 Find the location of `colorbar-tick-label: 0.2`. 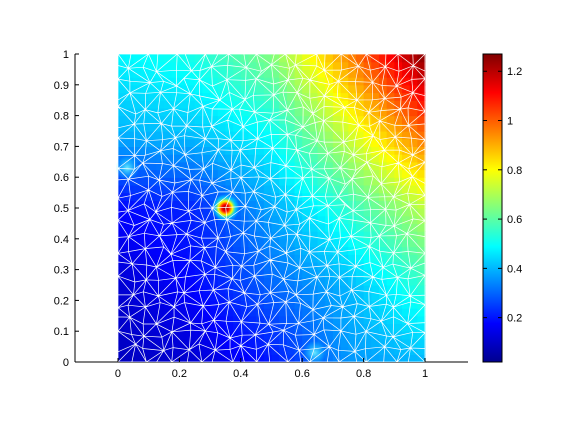

colorbar-tick-label: 0.2 is located at coordinates (514, 319).